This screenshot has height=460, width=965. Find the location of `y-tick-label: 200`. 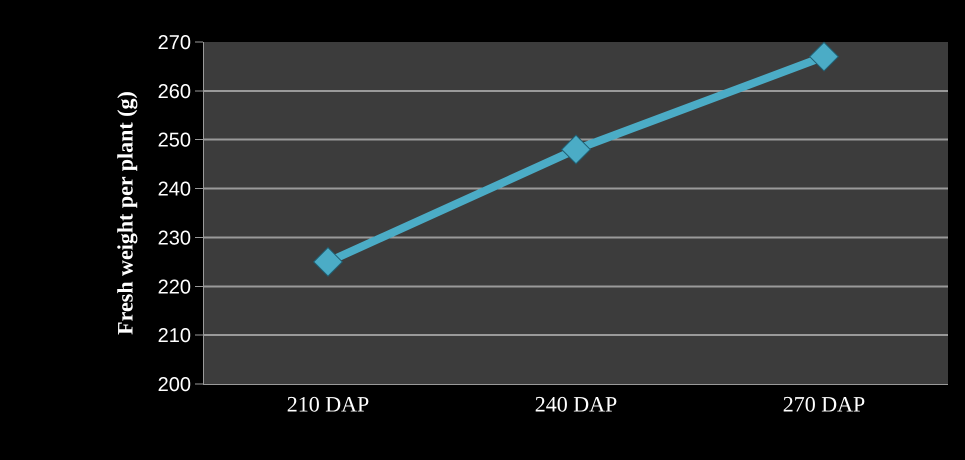

y-tick-label: 200 is located at coordinates (174, 385).